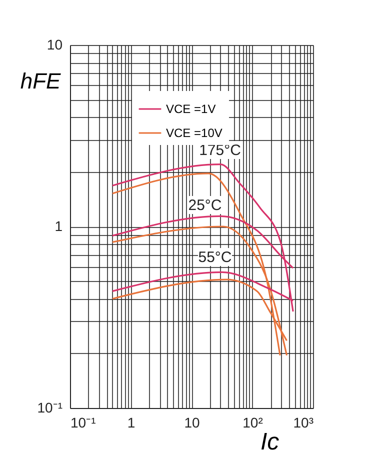 The height and width of the screenshot is (469, 380). What do you see at coordinates (215, 257) in the screenshot?
I see `annotation: 55°C` at bounding box center [215, 257].